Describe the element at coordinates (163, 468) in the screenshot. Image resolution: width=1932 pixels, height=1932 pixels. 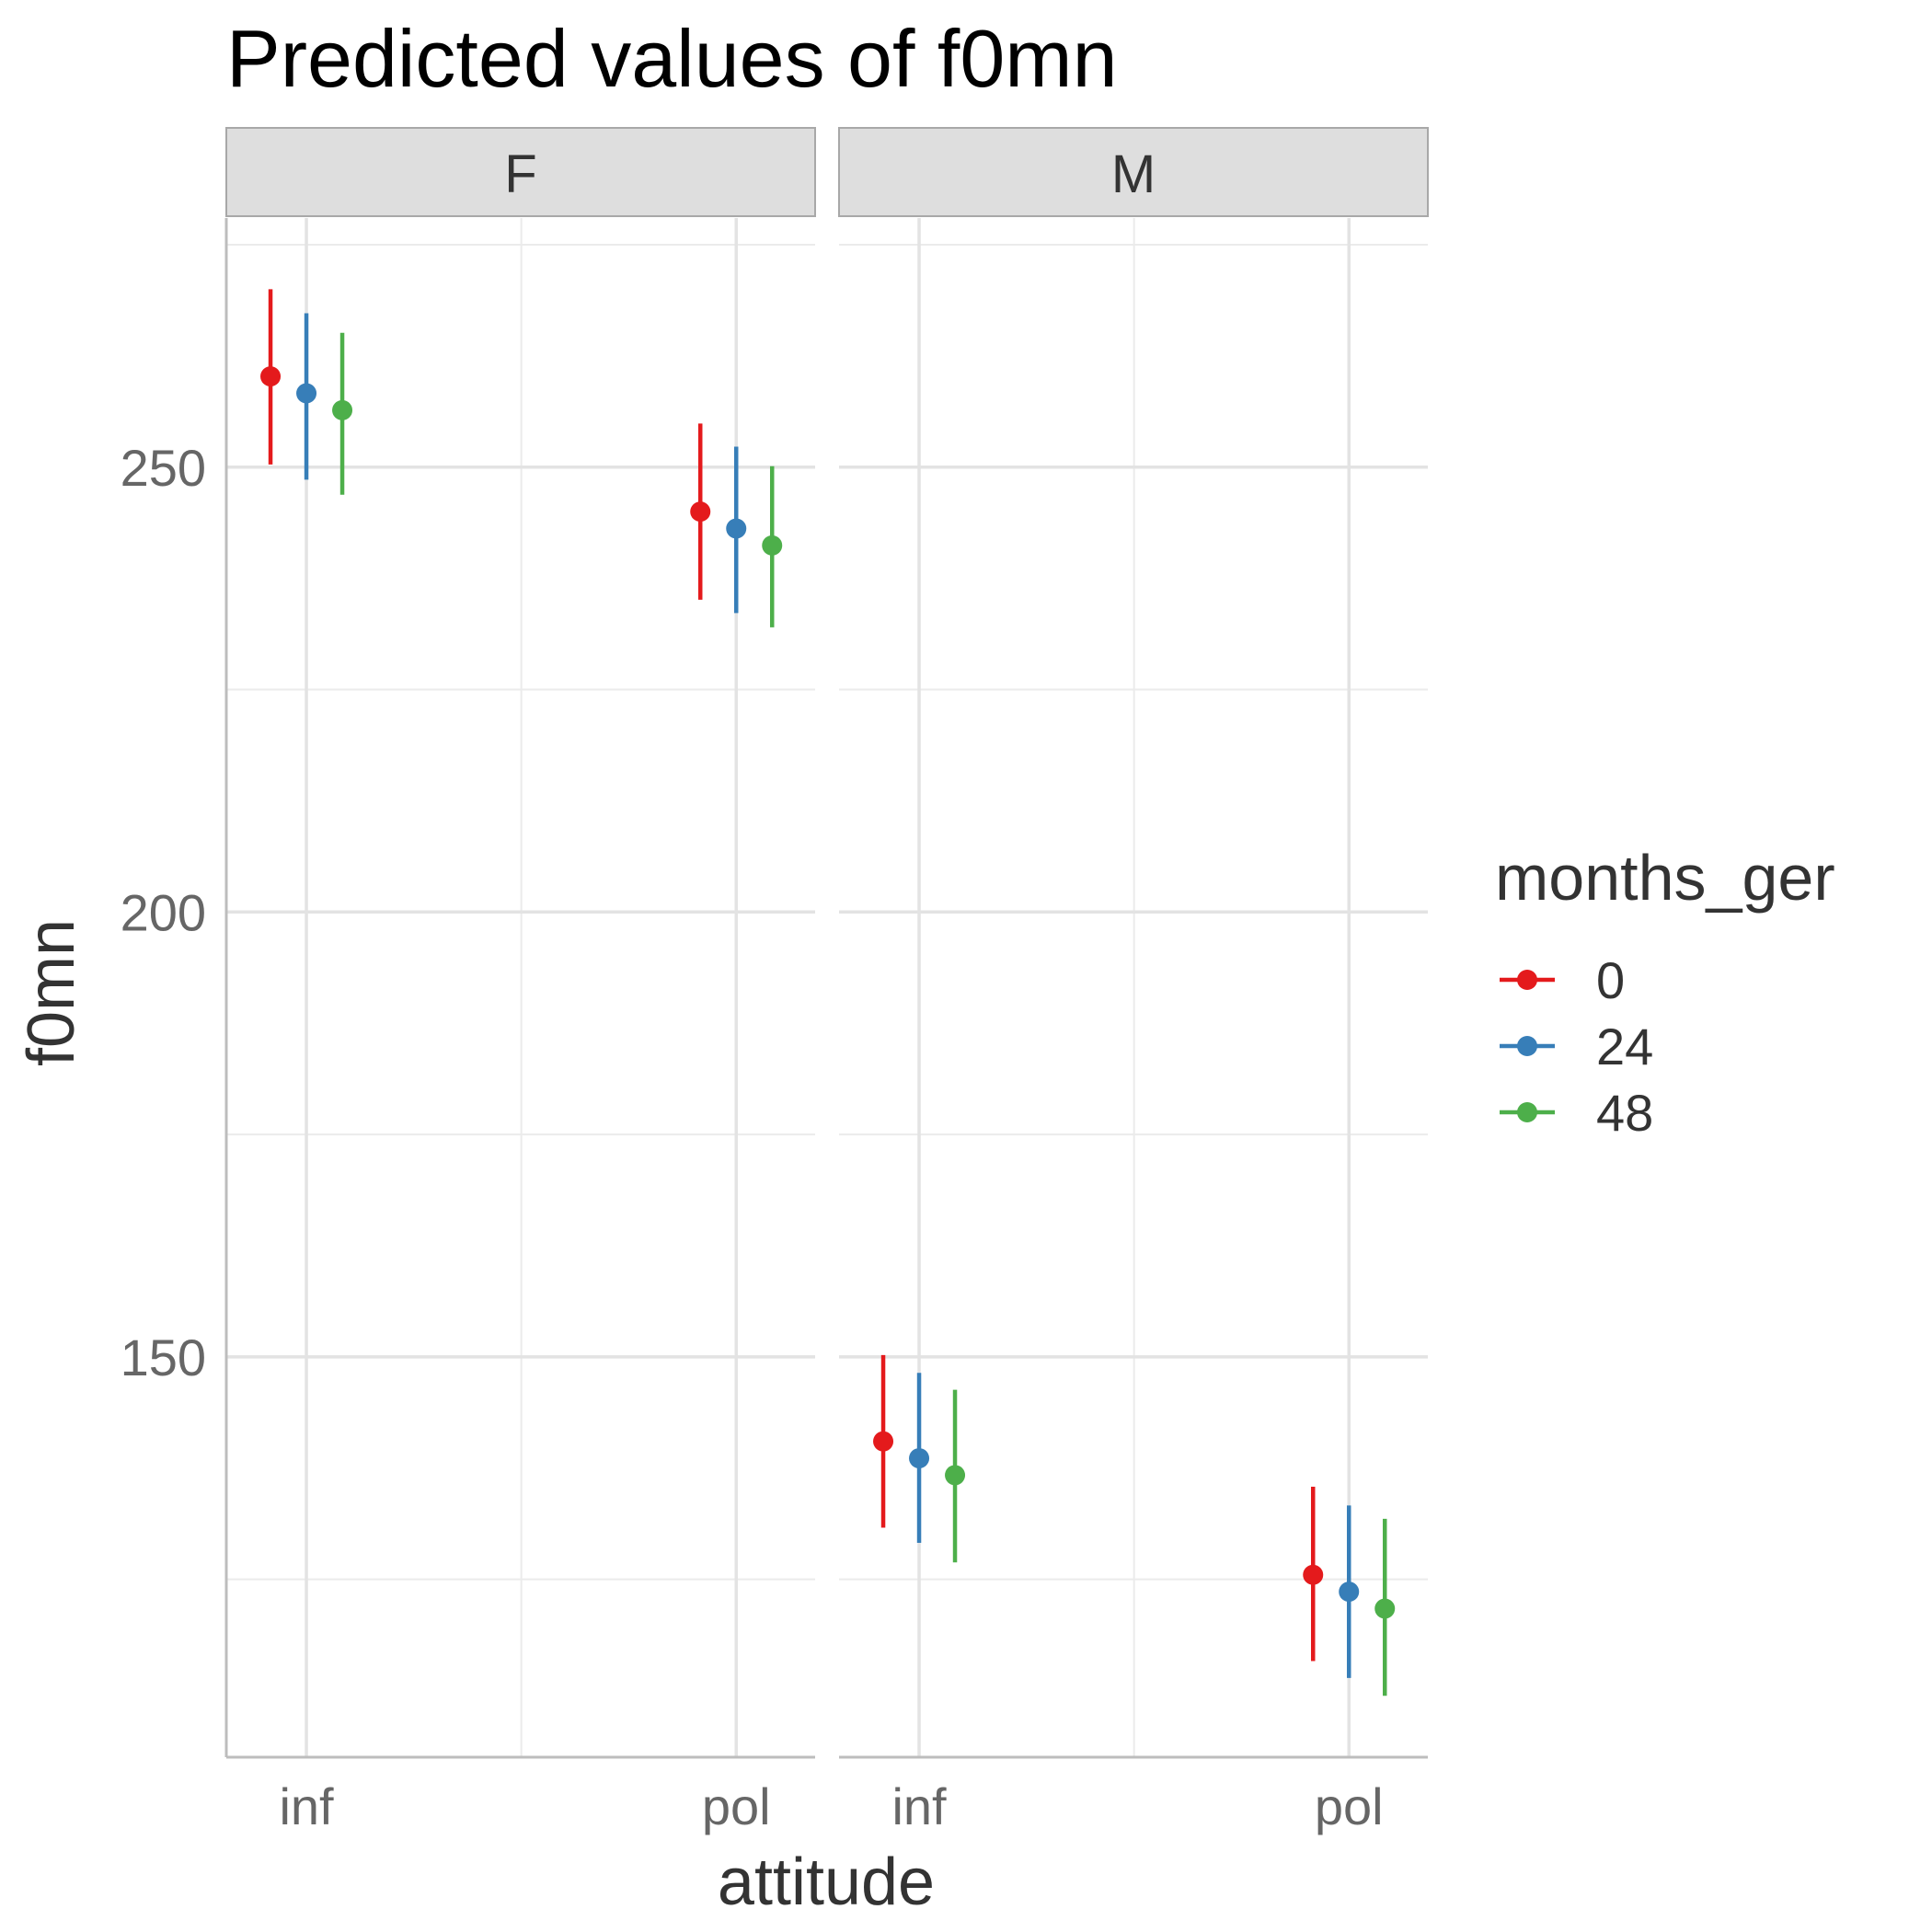
I see `y-tick-label: 250` at that location.